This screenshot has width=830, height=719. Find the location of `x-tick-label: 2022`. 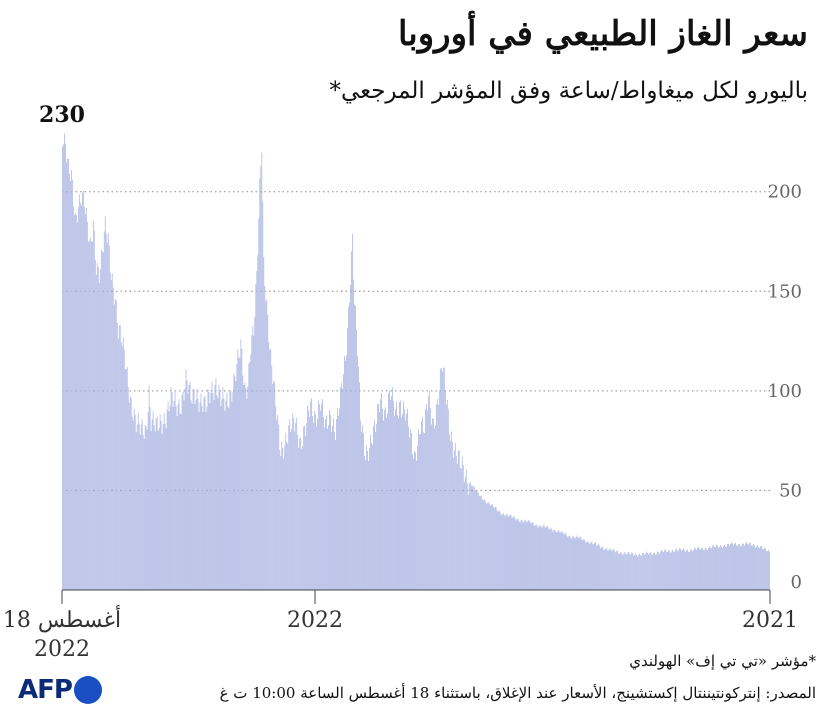

x-tick-label: 2022 is located at coordinates (315, 620).